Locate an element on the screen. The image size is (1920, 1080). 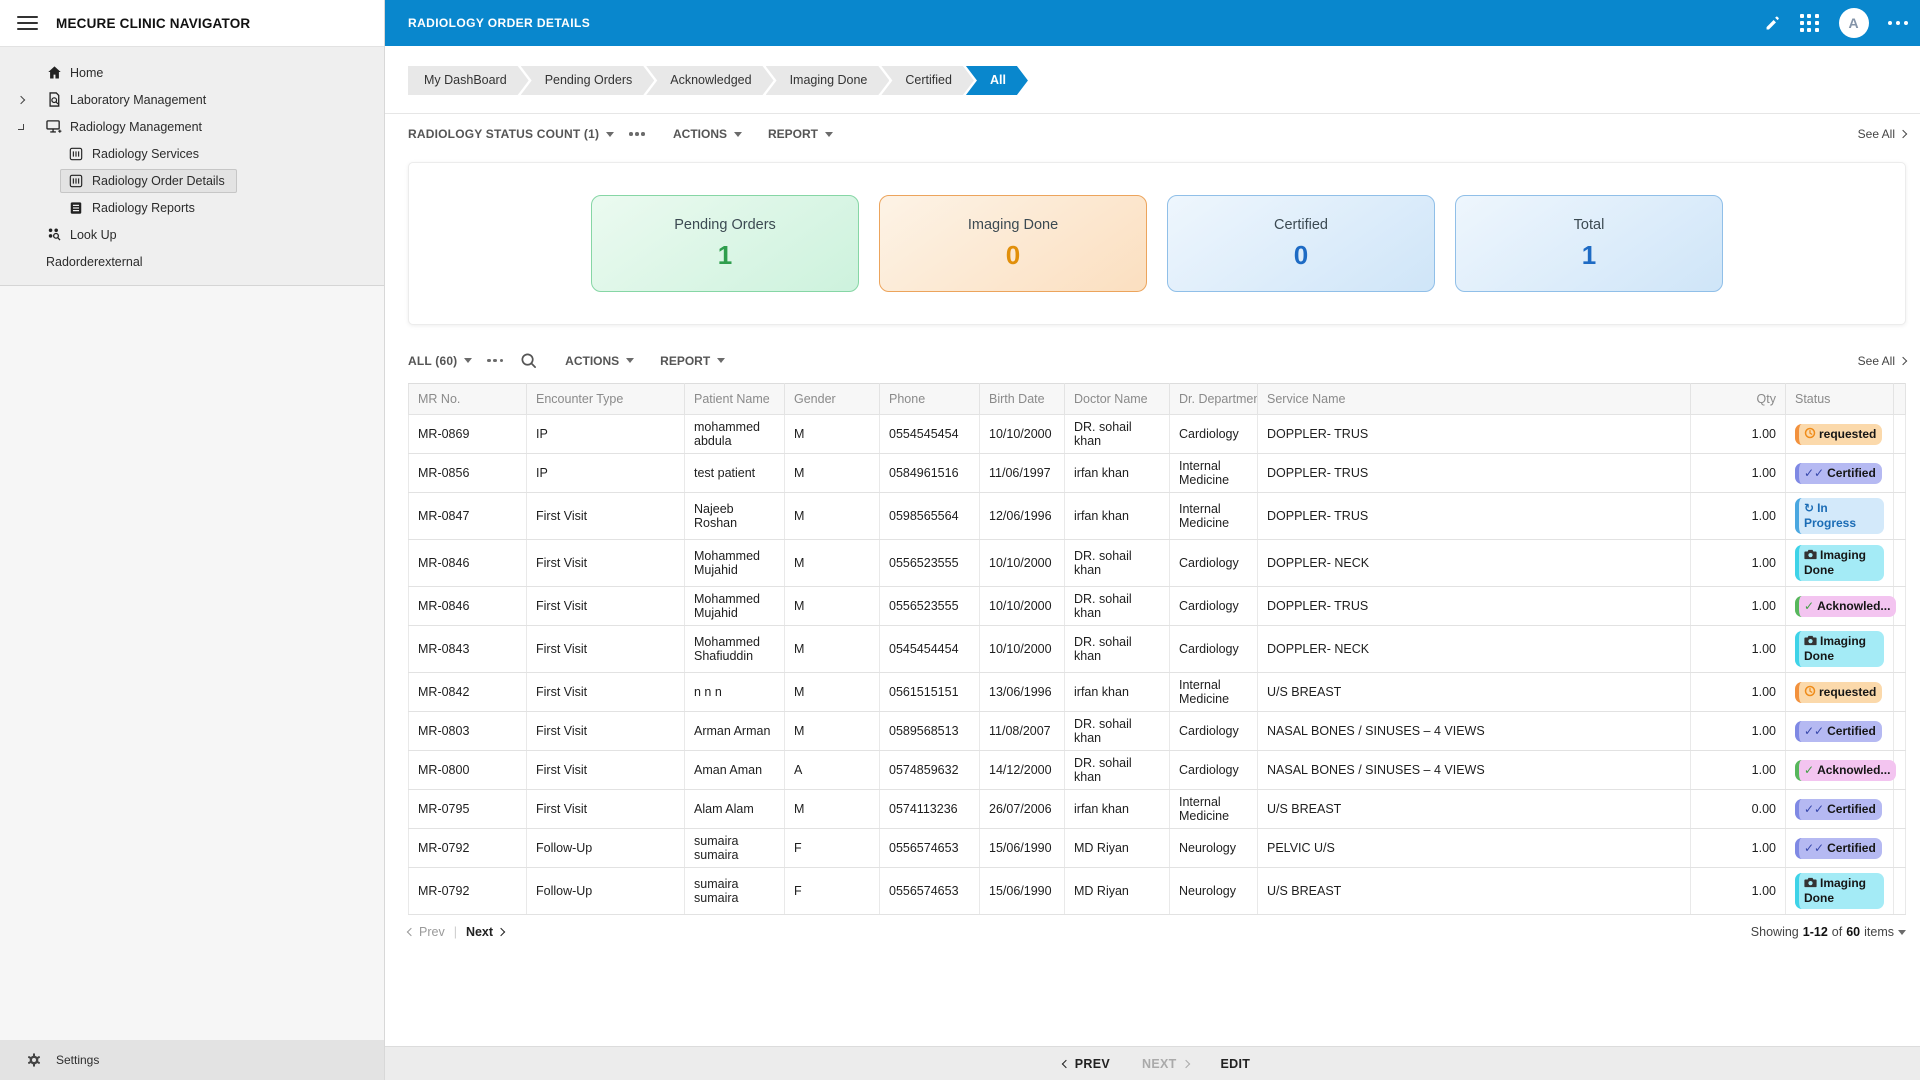
column-header-service-name: Service Name is located at coordinates (1474, 399).